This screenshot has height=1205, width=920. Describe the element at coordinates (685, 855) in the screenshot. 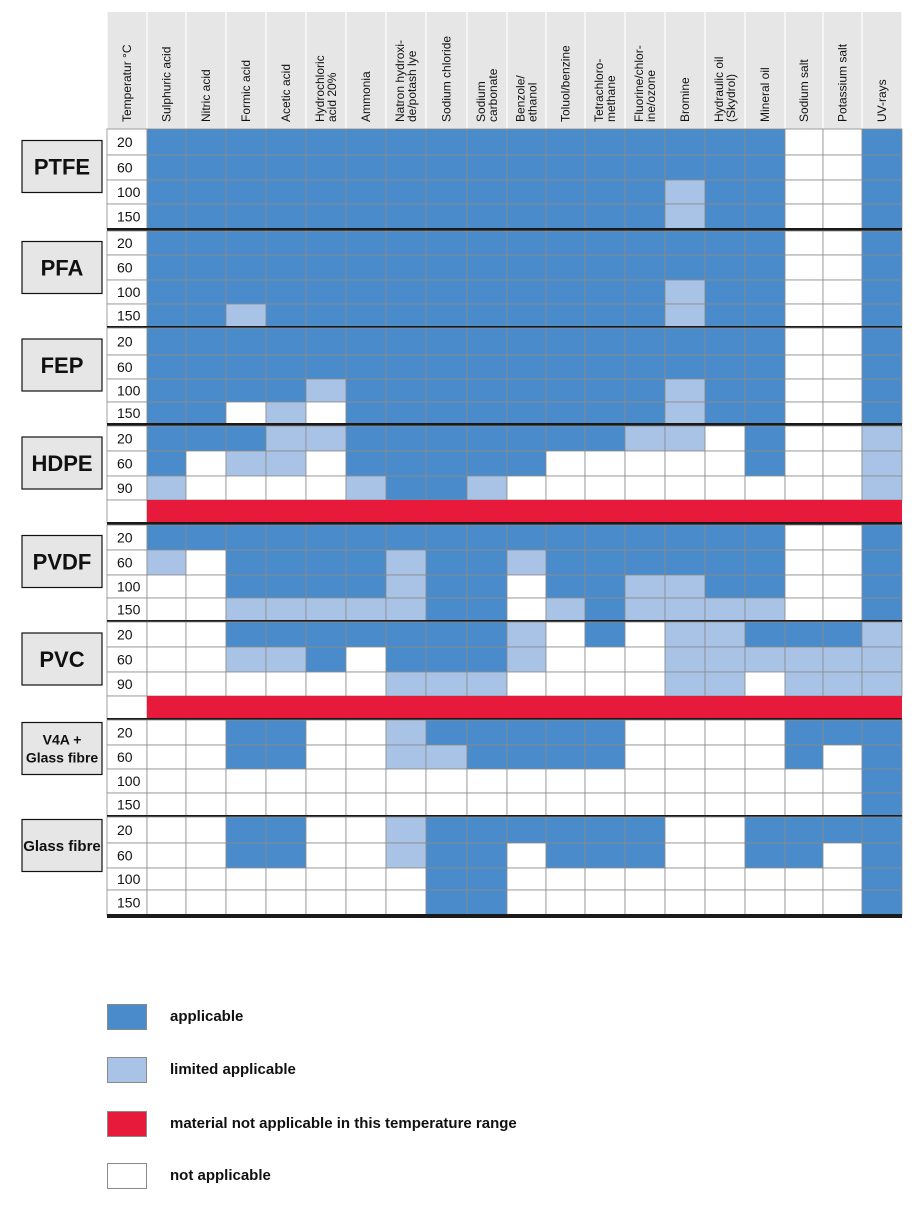

I see `cell-glass-fibre-60-bromine` at that location.